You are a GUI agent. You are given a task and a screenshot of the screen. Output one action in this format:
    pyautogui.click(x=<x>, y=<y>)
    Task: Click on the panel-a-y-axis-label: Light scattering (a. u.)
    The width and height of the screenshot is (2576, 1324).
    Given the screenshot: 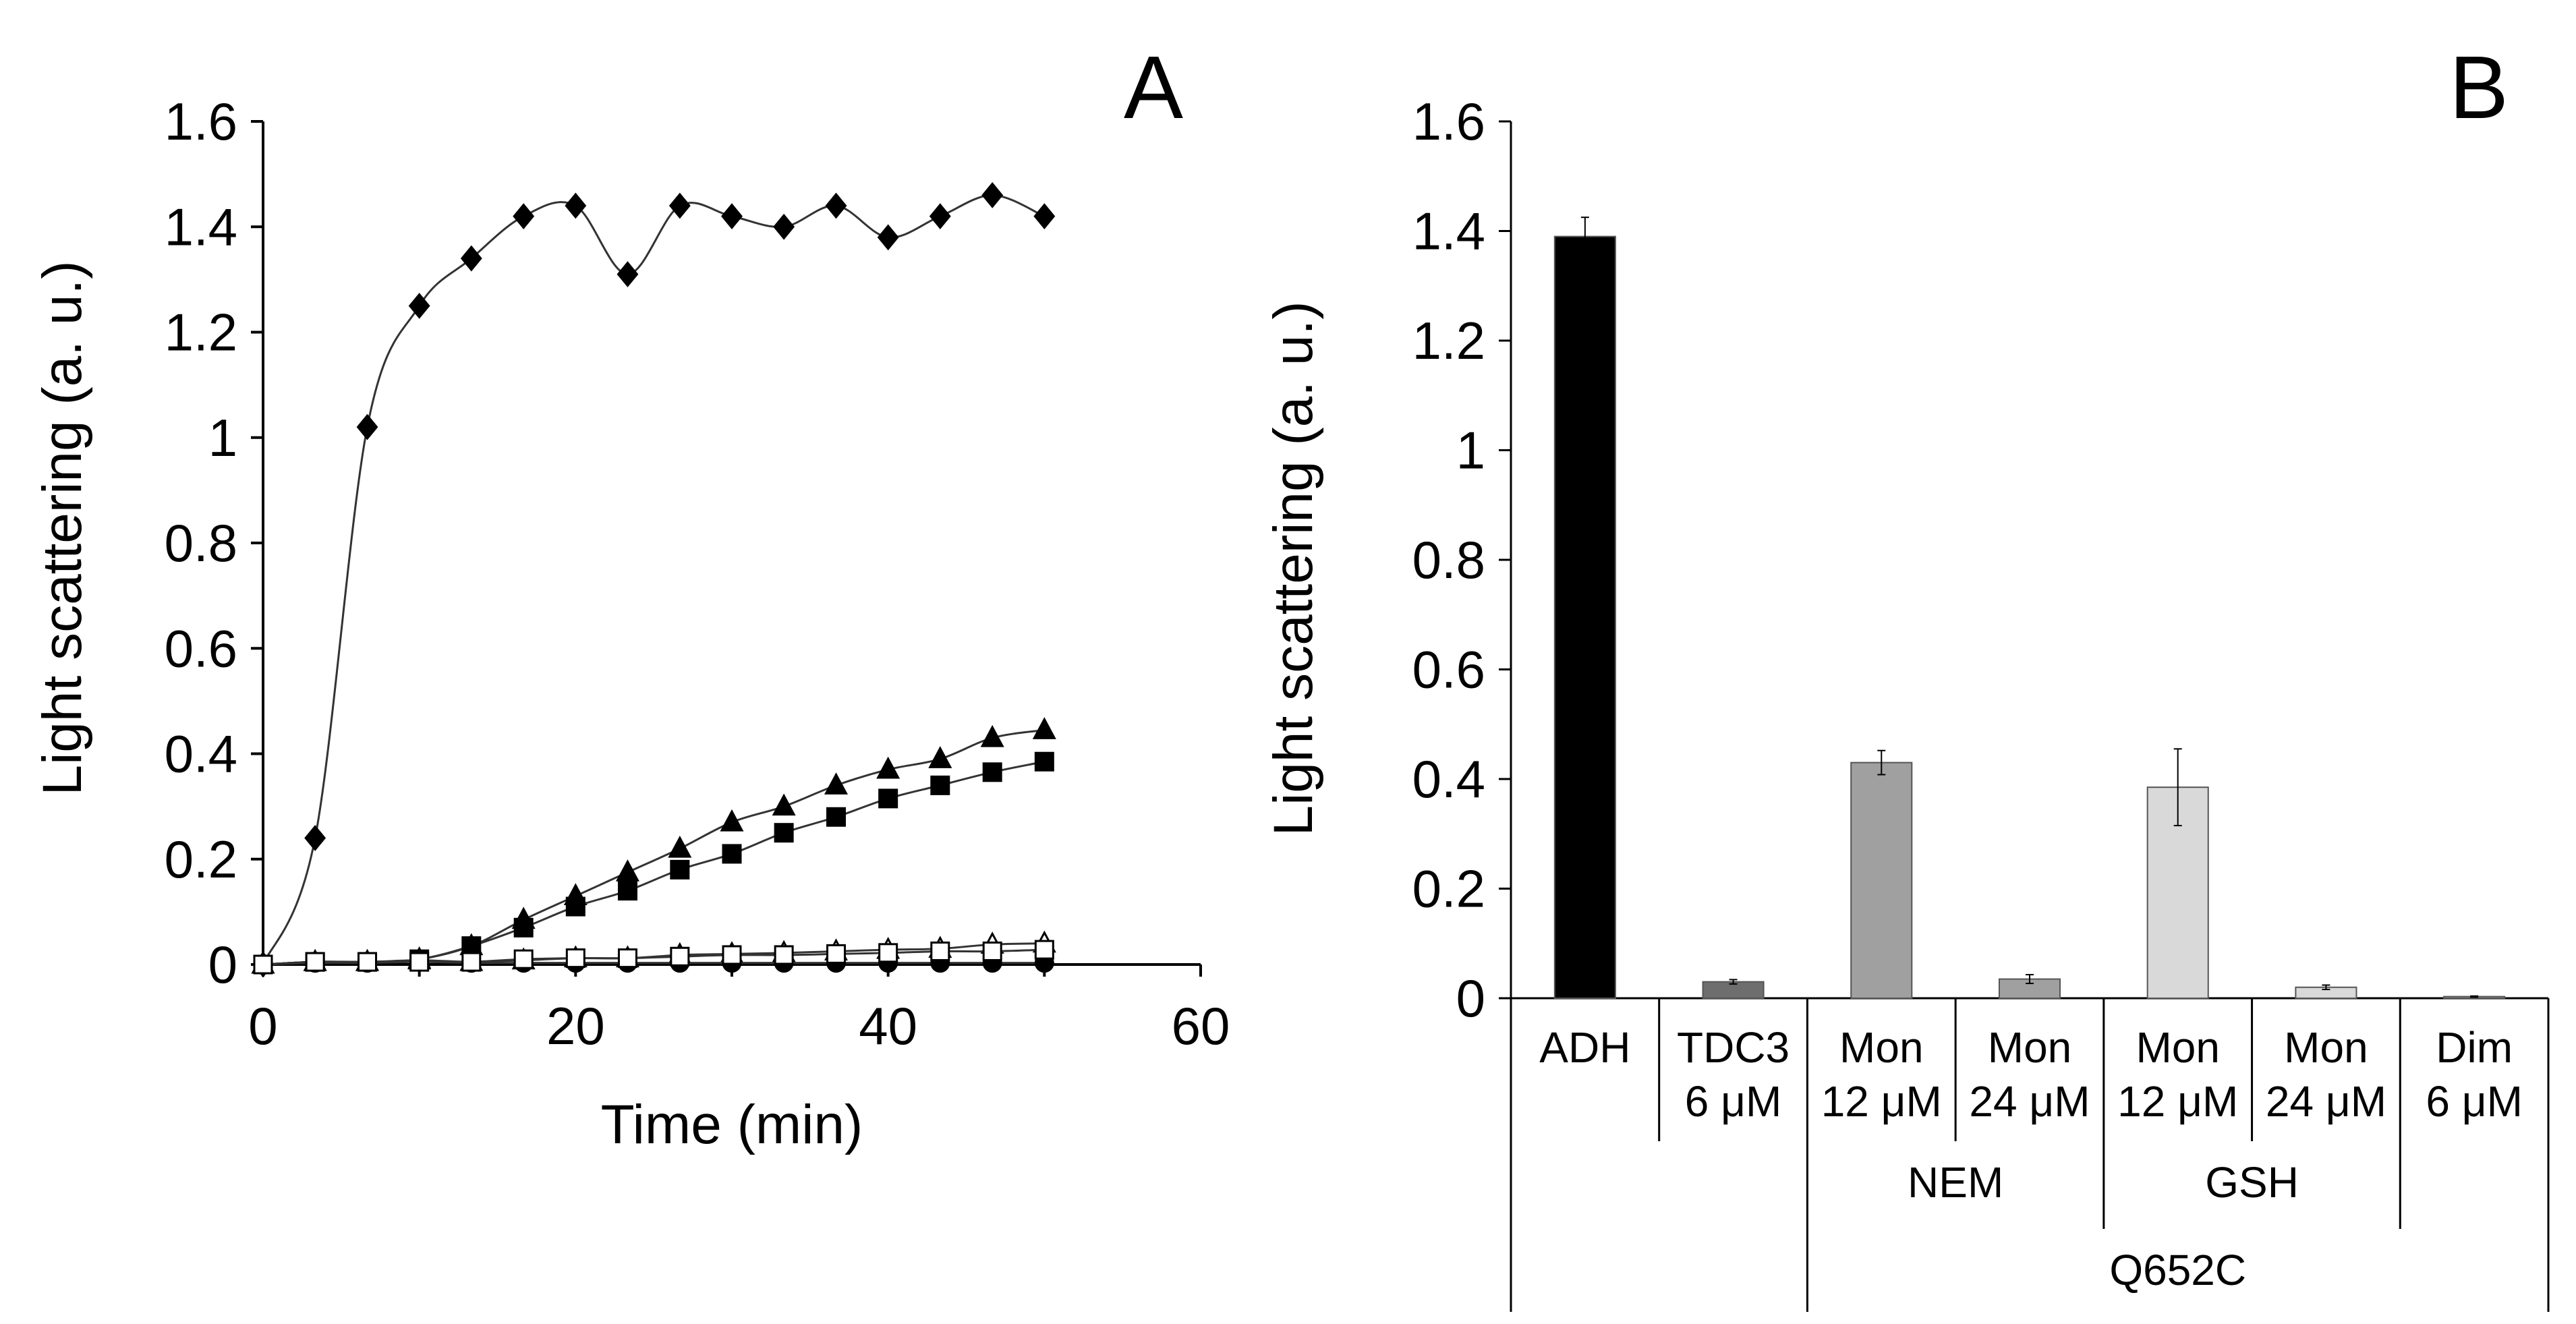 What is the action you would take?
    pyautogui.click(x=62, y=527)
    